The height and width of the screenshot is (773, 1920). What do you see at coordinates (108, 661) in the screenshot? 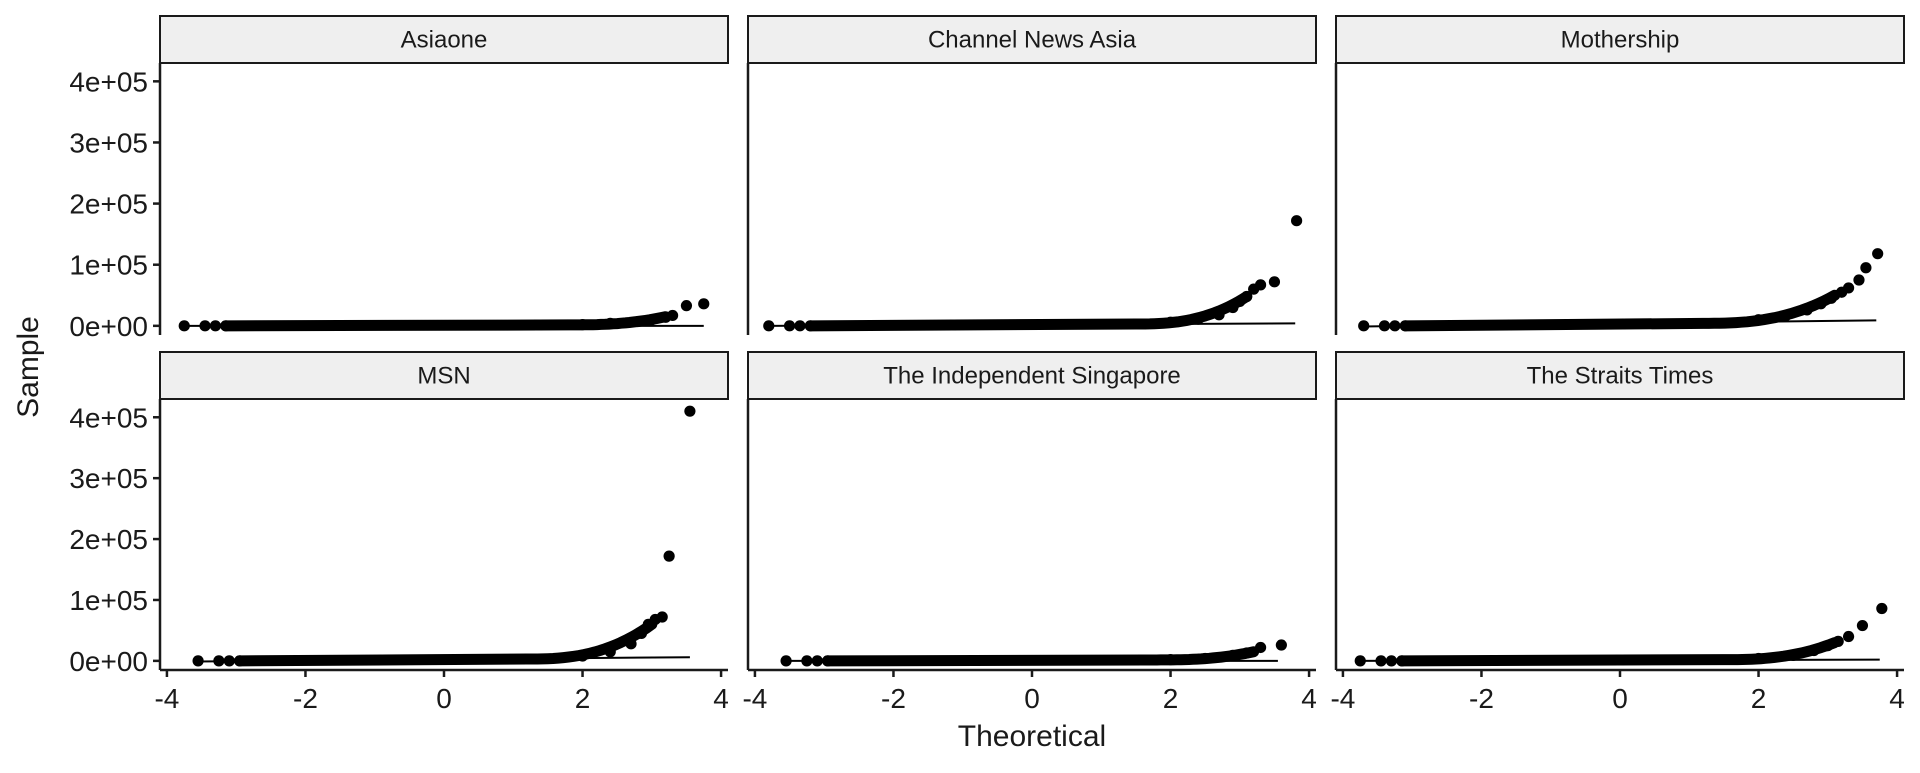
I see `y-tick-label: 0e+00` at bounding box center [108, 661].